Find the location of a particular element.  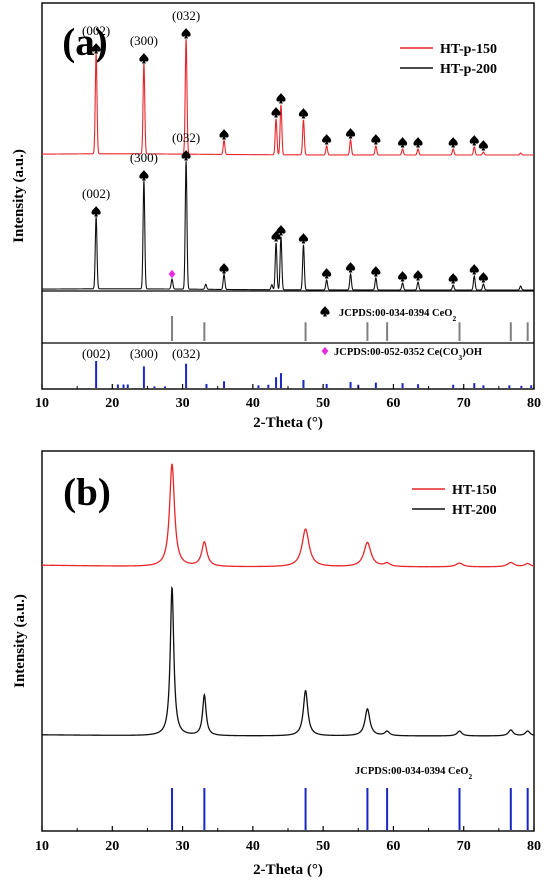

ref-carbonate-label-part: JCPDS:00-052-0352 Ce(CO is located at coordinates (396, 352).